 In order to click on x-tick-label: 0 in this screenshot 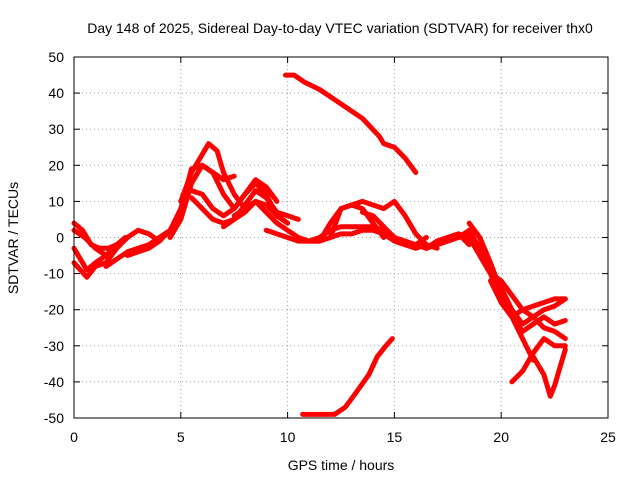, I will do `click(74, 437)`.